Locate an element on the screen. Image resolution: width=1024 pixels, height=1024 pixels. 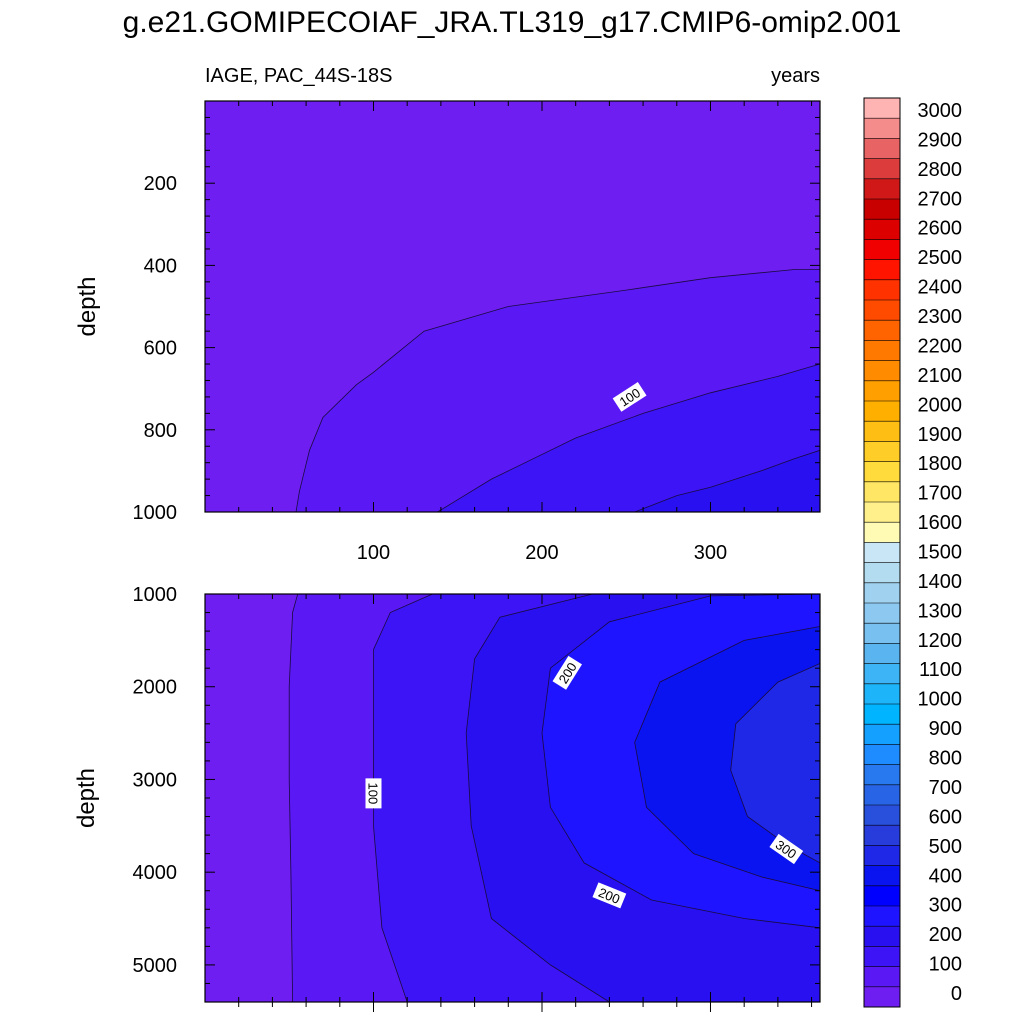
y-tick-label: 400 is located at coordinates (160, 266).